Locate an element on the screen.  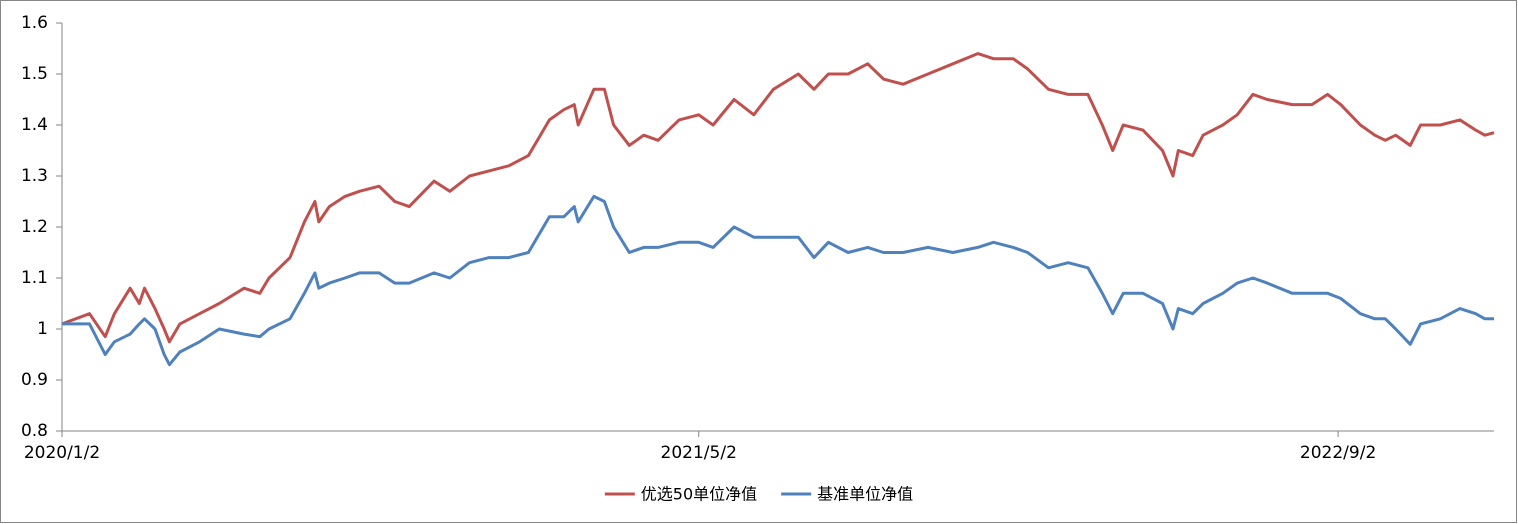
y-tick-label: 1.4 is located at coordinates (34, 125).